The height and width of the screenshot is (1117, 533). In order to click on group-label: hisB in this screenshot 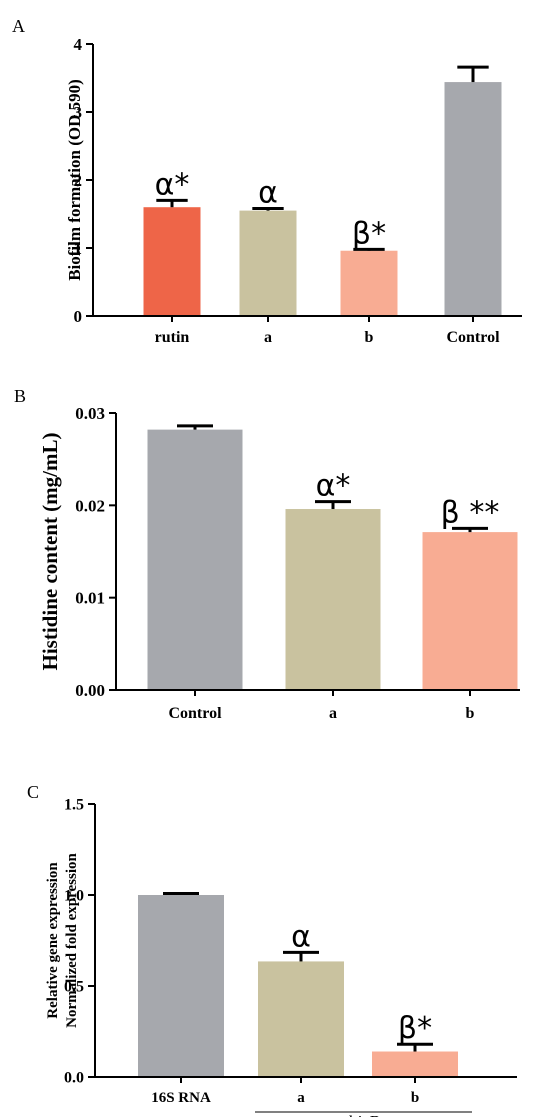, I will do `click(363, 1114)`.